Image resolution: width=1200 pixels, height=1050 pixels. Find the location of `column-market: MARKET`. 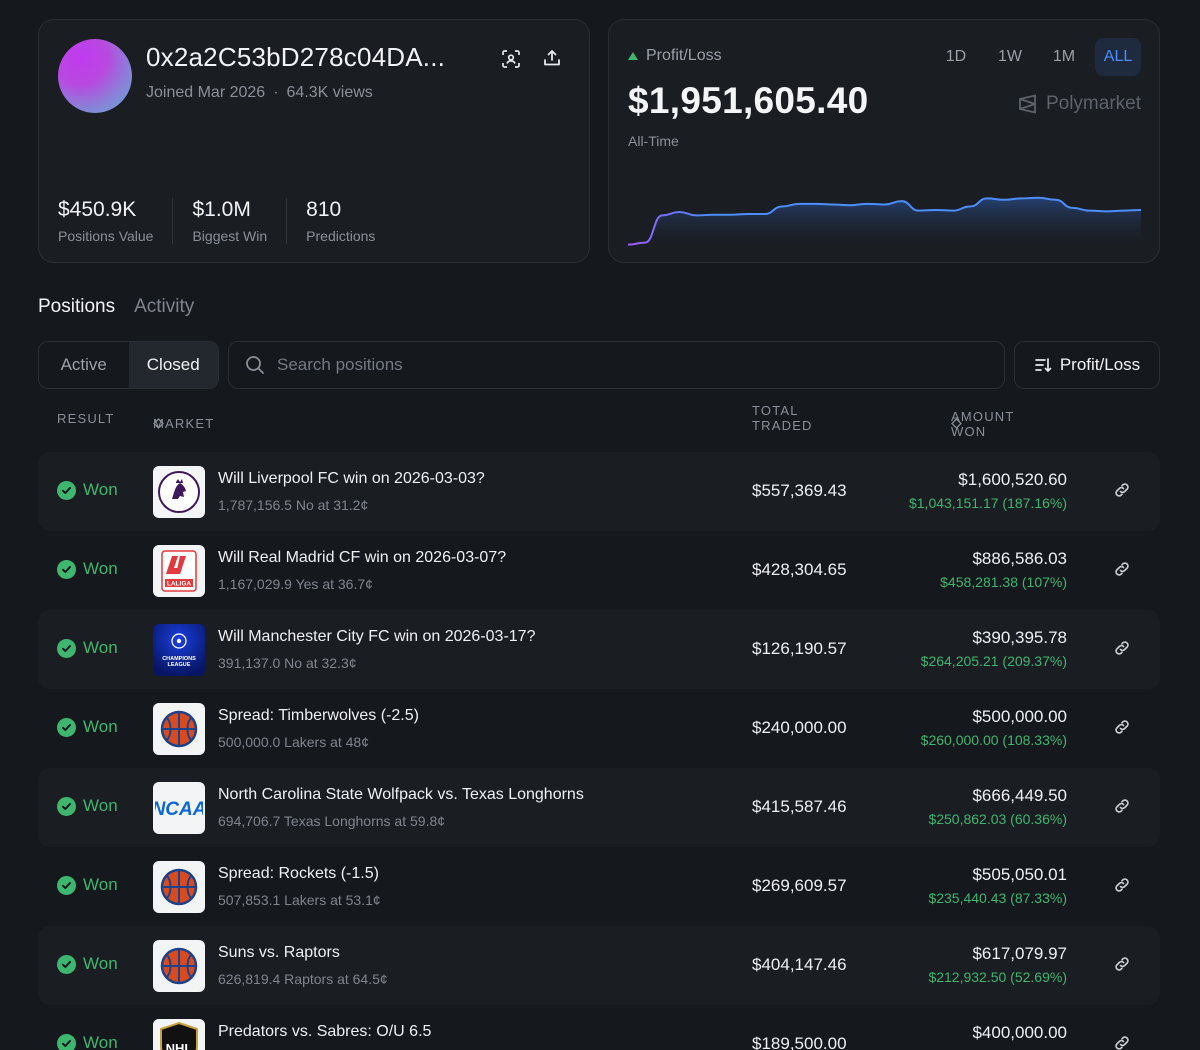

column-market: MARKET is located at coordinates (183, 423).